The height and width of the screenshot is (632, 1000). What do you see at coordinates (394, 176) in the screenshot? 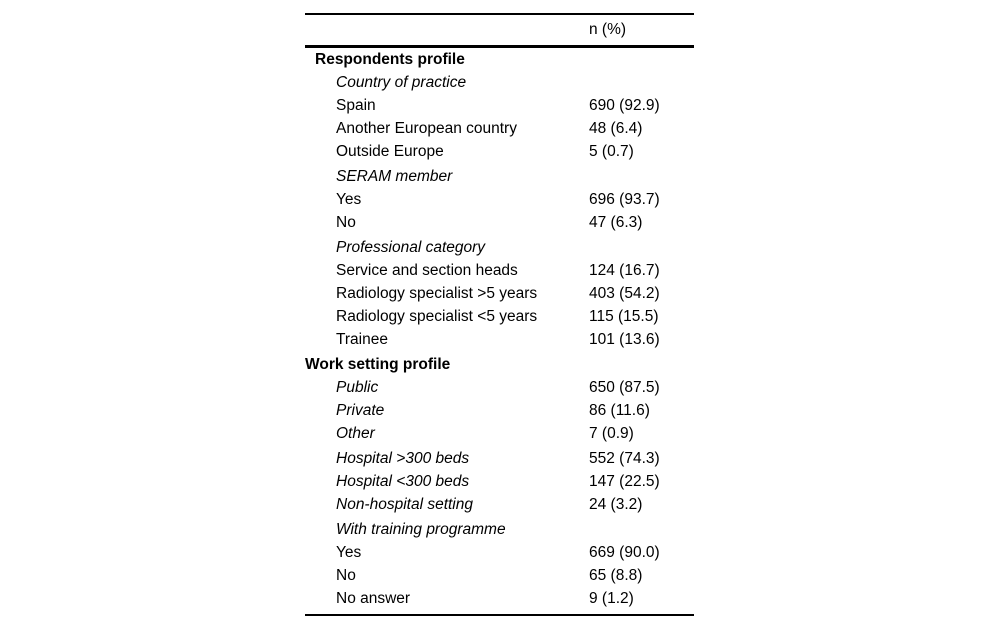
I see `row-label: SERAM member` at bounding box center [394, 176].